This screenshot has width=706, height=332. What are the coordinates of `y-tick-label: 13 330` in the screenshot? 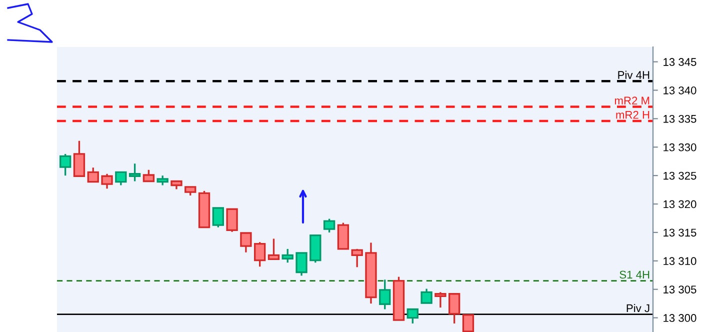 It's located at (680, 147).